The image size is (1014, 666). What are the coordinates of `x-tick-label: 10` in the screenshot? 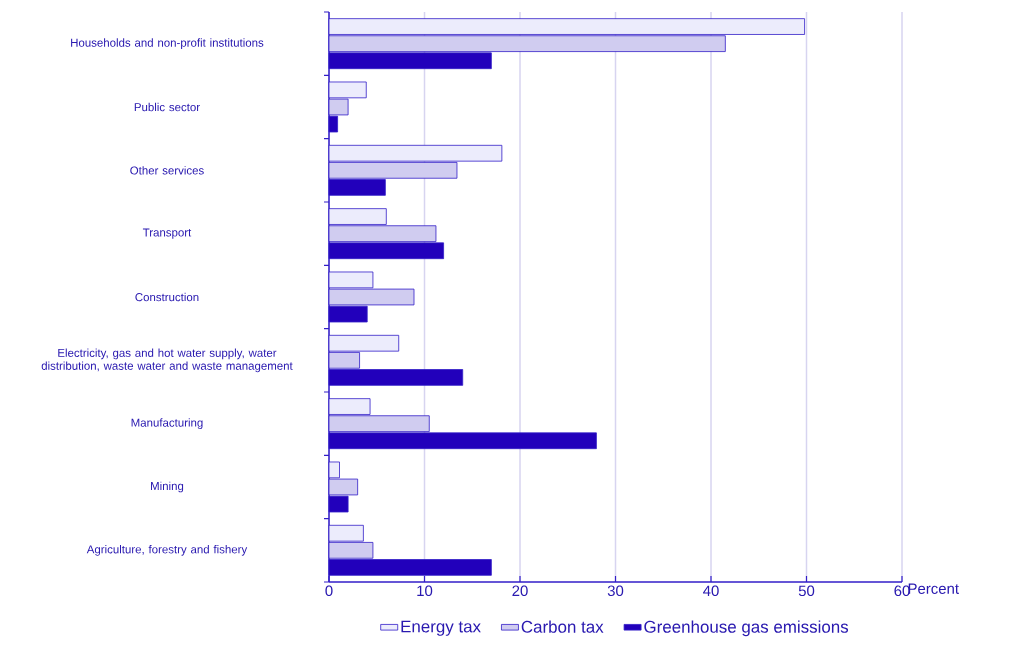 It's located at (425, 591).